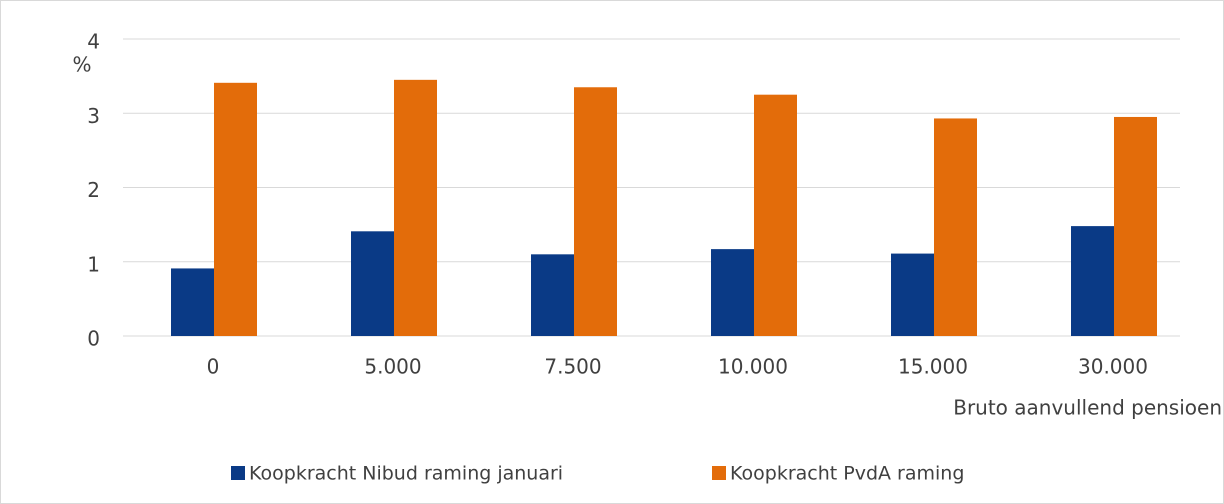 The image size is (1224, 504). What do you see at coordinates (93, 116) in the screenshot?
I see `y-tick-label: 3` at bounding box center [93, 116].